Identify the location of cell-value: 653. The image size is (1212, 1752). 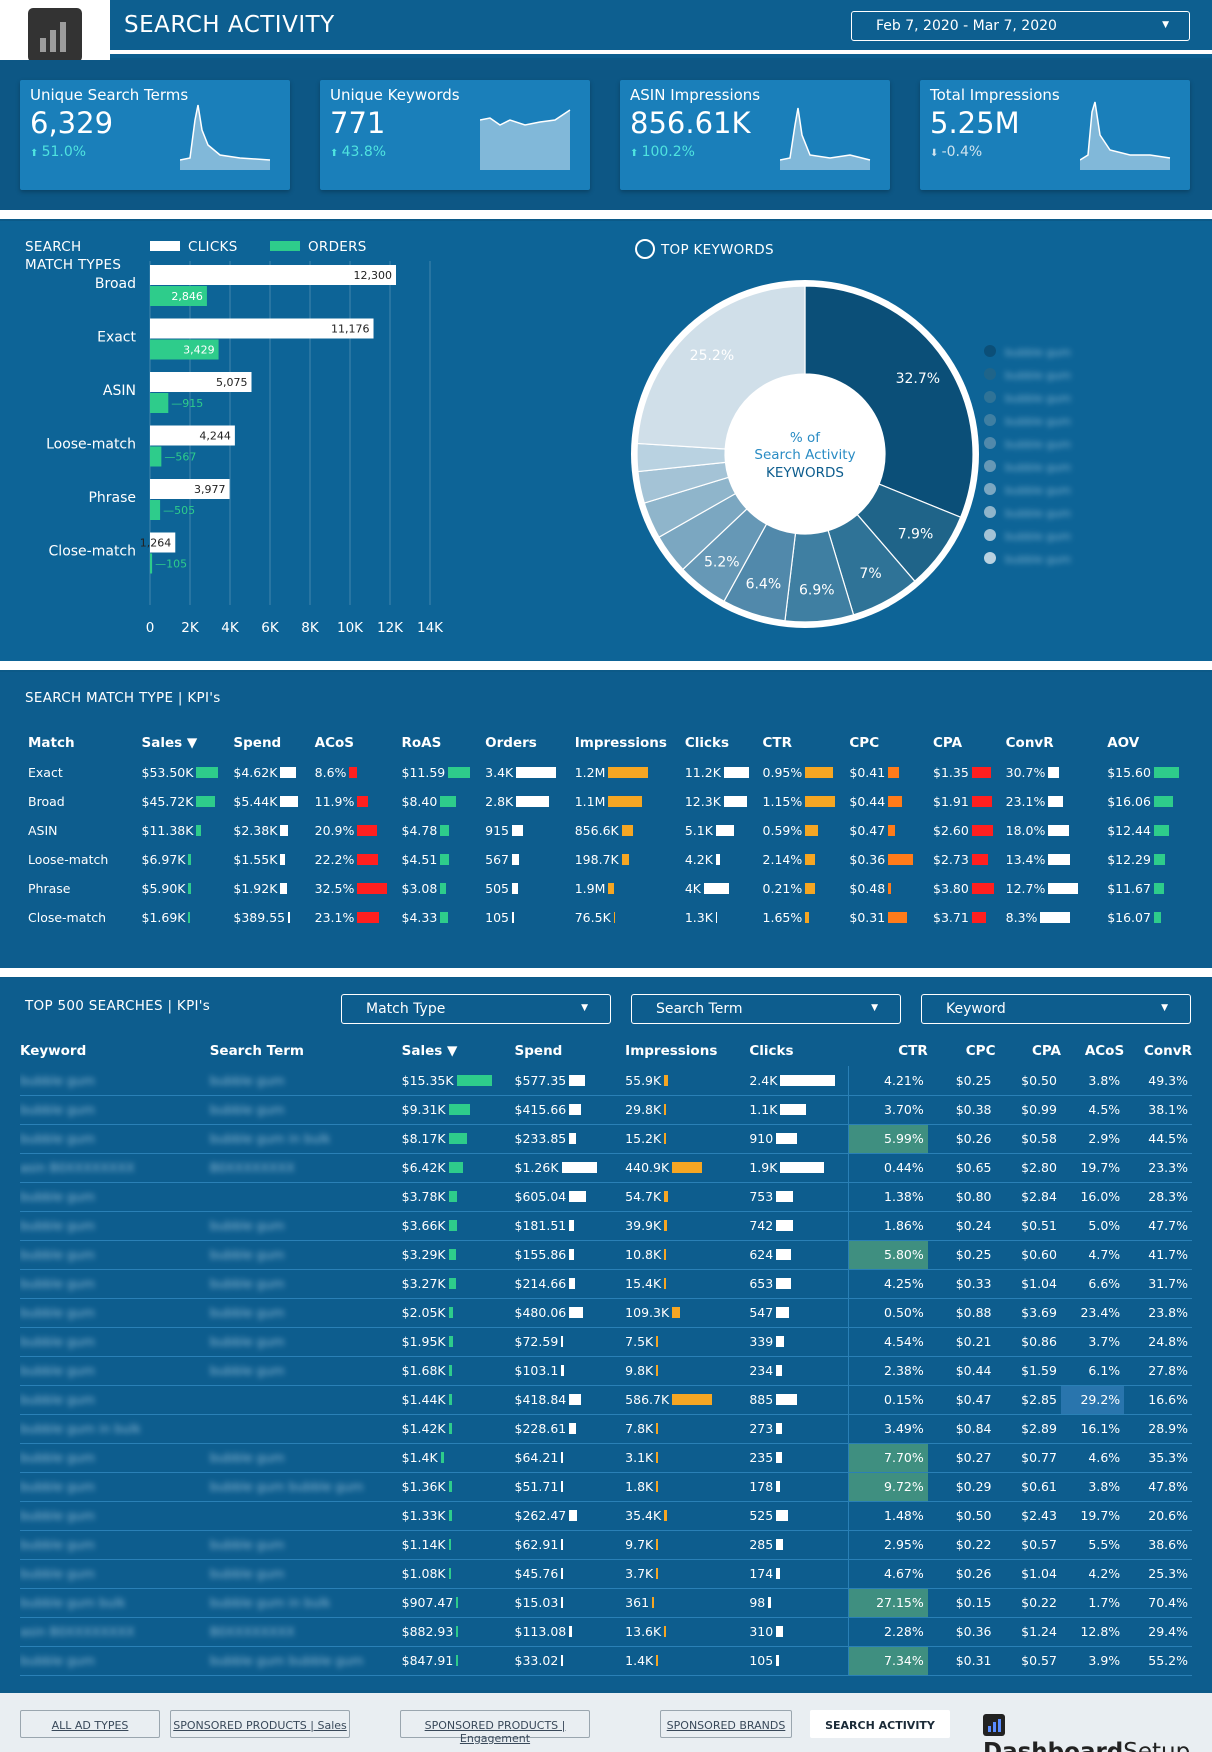
(761, 1283).